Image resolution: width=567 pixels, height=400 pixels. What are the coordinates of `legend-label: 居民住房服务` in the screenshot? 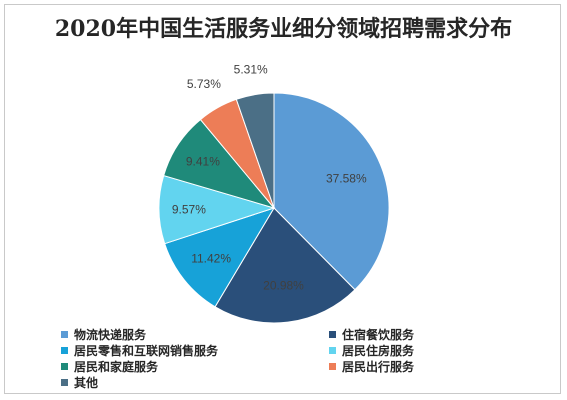 It's located at (378, 350).